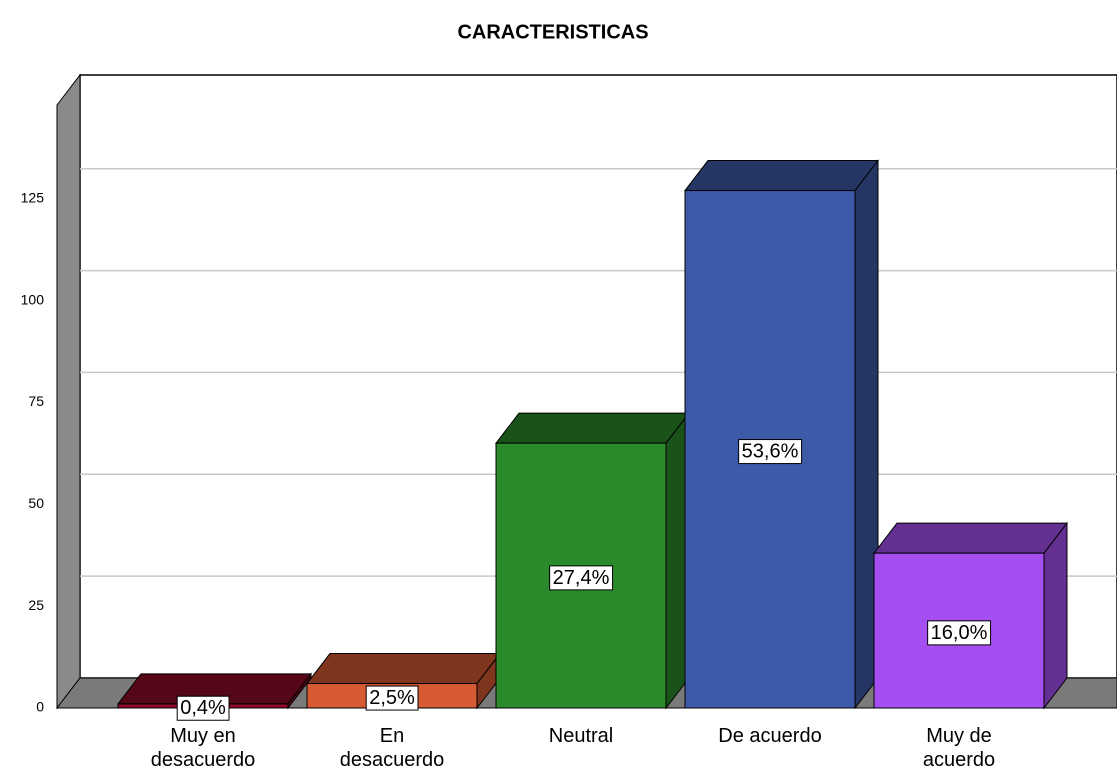 Image resolution: width=1117 pixels, height=783 pixels. What do you see at coordinates (392, 748) in the screenshot?
I see `x-tick-label: En desacuerdo` at bounding box center [392, 748].